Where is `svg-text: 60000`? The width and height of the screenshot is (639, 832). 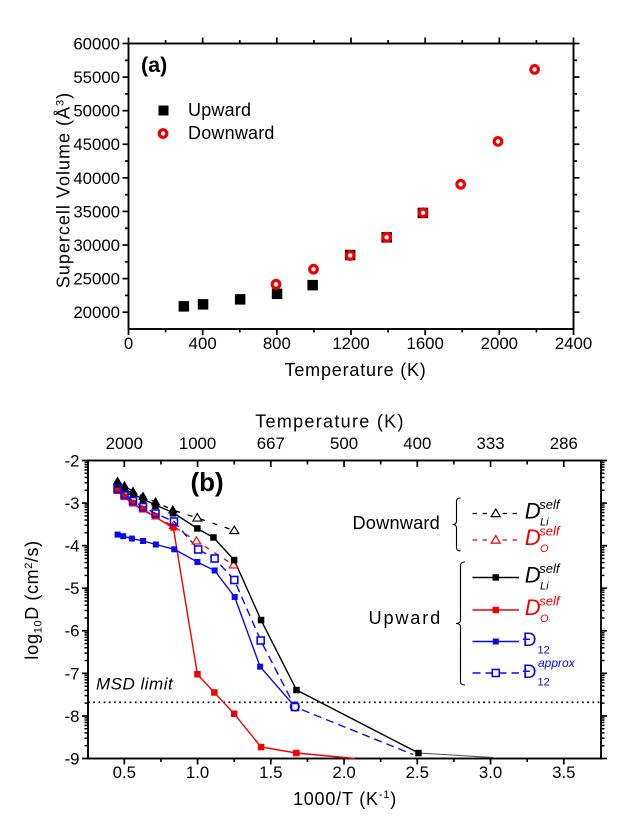
svg-text: 60000 is located at coordinates (96, 43).